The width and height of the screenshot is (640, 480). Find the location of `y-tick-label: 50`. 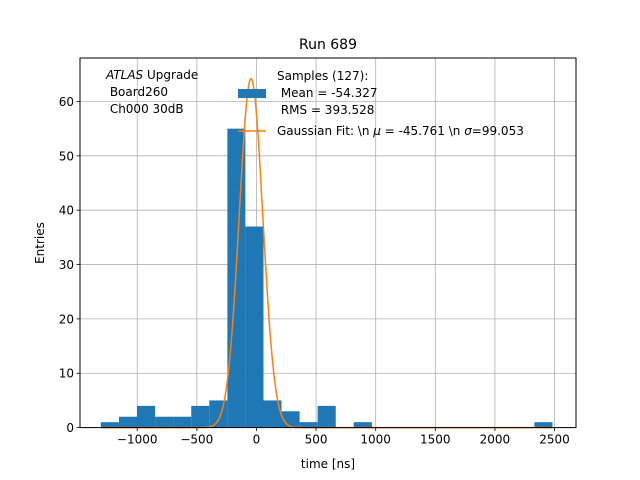

y-tick-label: 50 is located at coordinates (66, 156).